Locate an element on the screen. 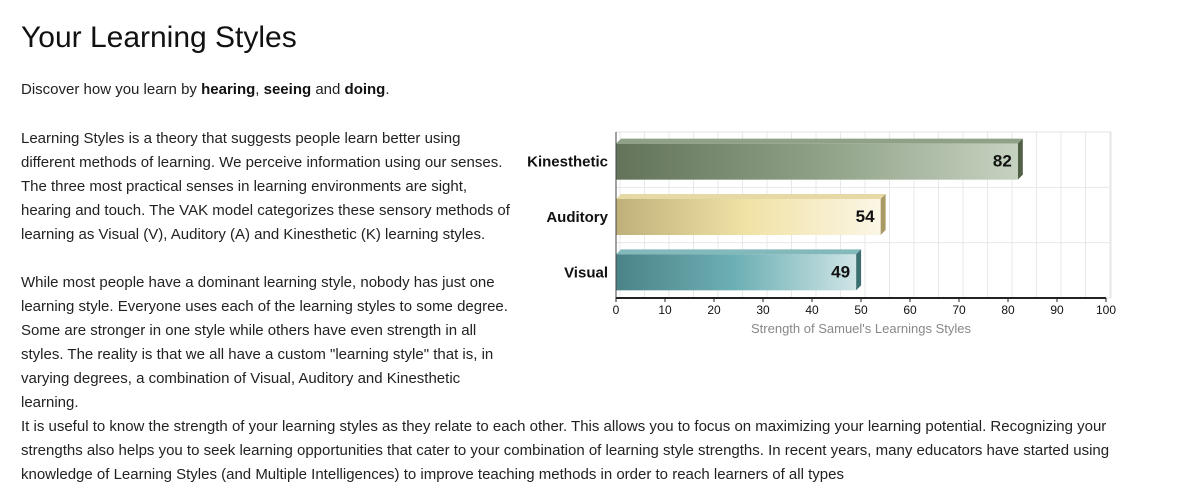  x-tick-label: 30 is located at coordinates (763, 310).